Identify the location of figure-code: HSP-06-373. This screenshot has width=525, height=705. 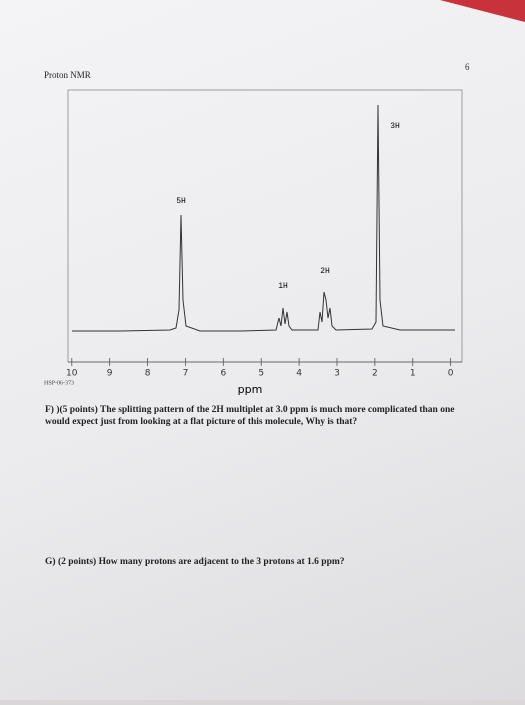
(59, 383).